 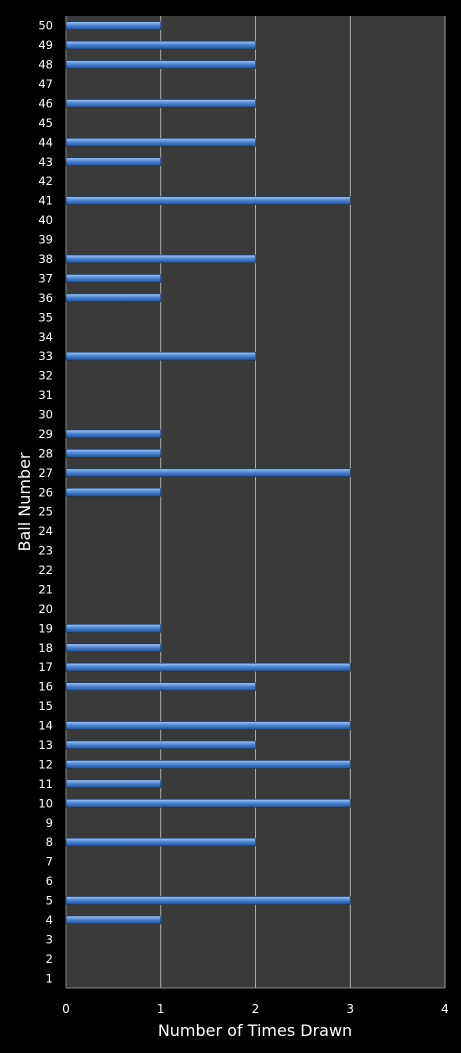 What do you see at coordinates (45, 356) in the screenshot?
I see `y-tick-label: 33` at bounding box center [45, 356].